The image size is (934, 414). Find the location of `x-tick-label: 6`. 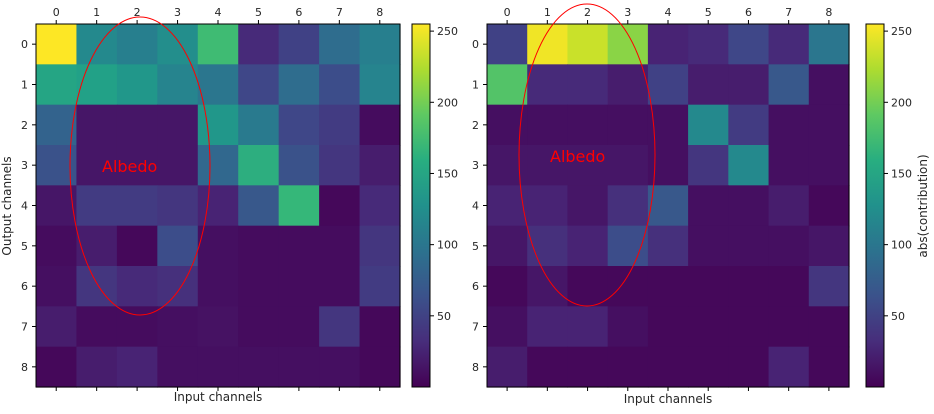

x-tick-label: 6 is located at coordinates (748, 12).